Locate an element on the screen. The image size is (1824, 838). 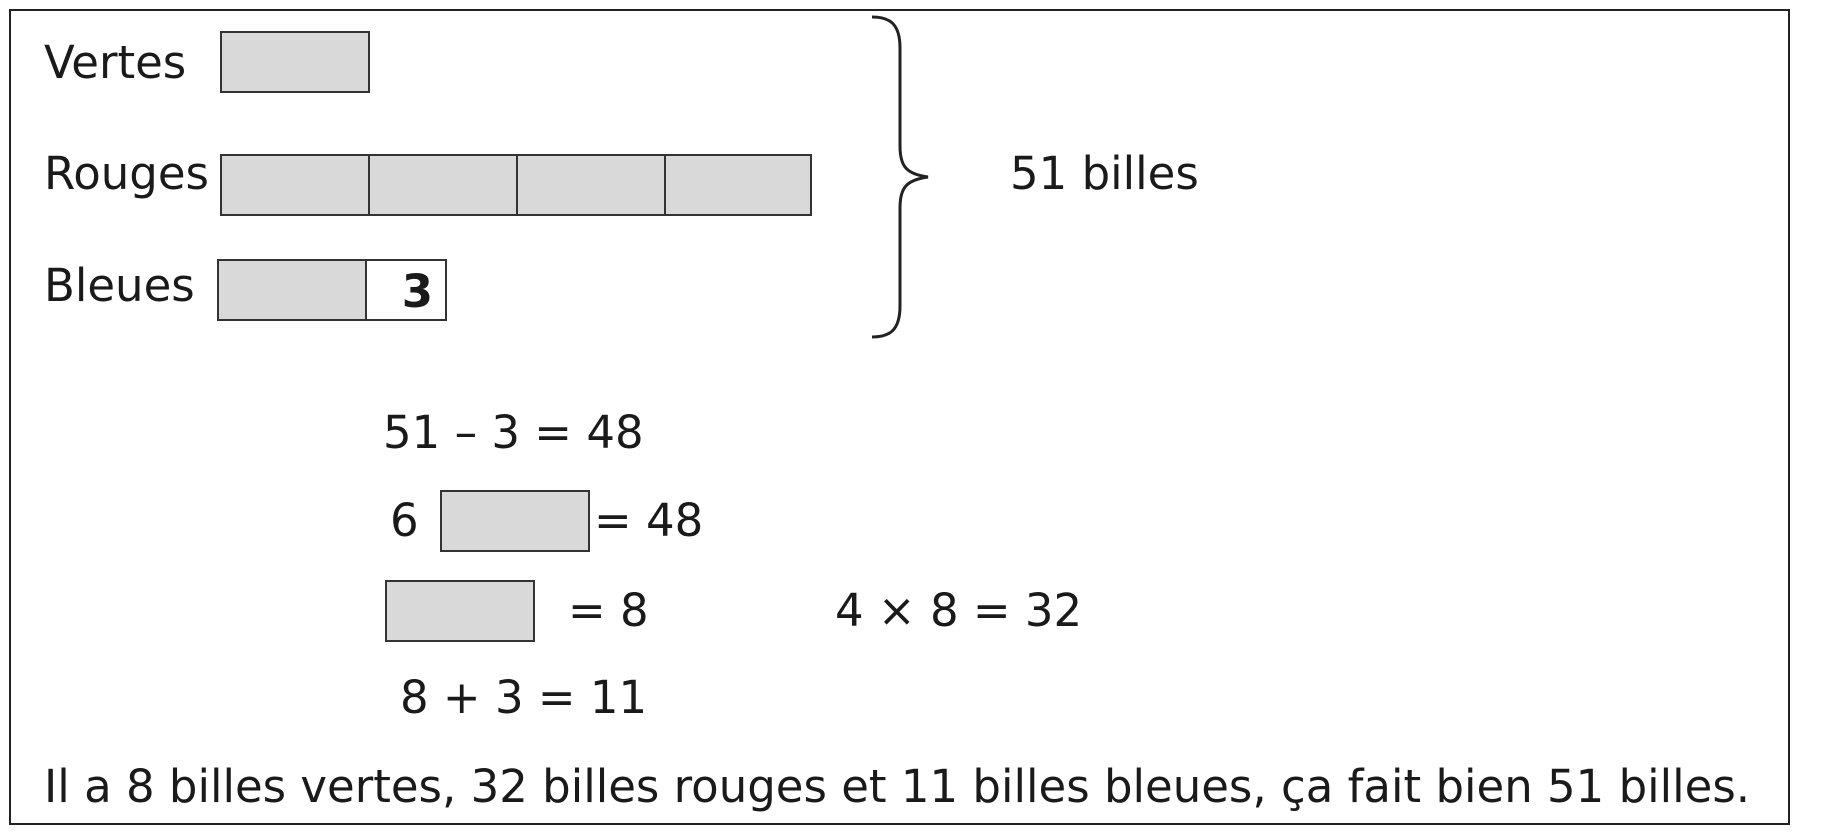
bar-bleues-extra-label: 3 is located at coordinates (417, 291).